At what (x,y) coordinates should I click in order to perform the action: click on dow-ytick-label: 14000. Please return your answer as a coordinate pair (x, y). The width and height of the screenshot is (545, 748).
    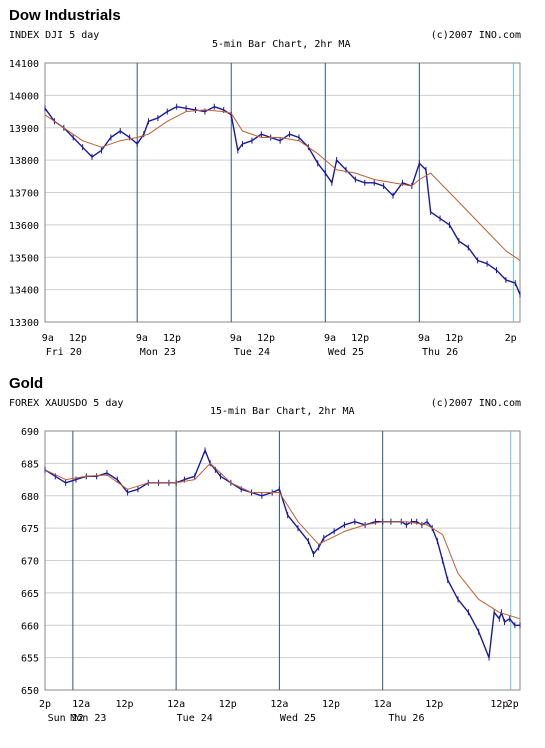
    Looking at the image, I should click on (24, 96).